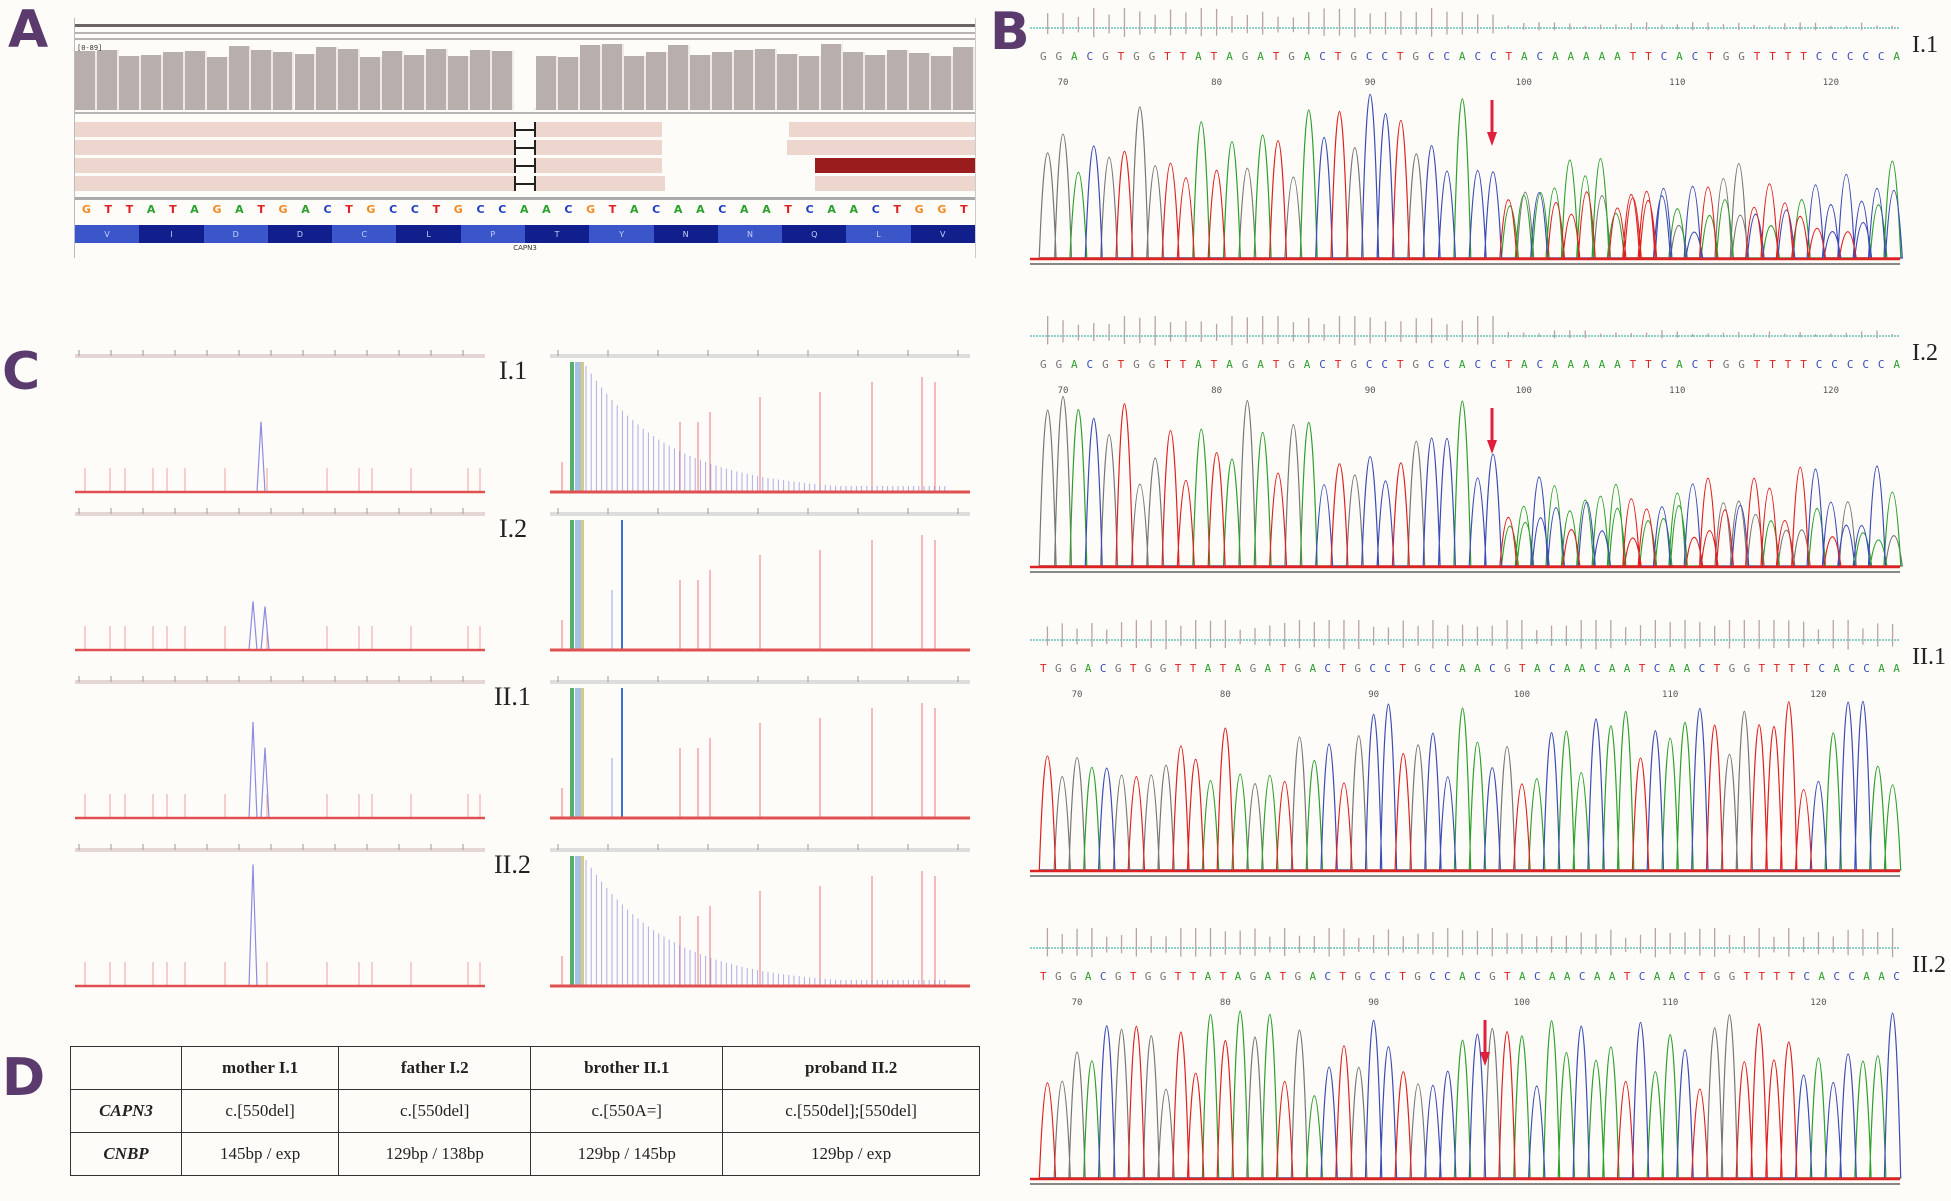 The width and height of the screenshot is (1951, 1201). Describe the element at coordinates (368, 129) in the screenshot. I see `aligned-read` at that location.